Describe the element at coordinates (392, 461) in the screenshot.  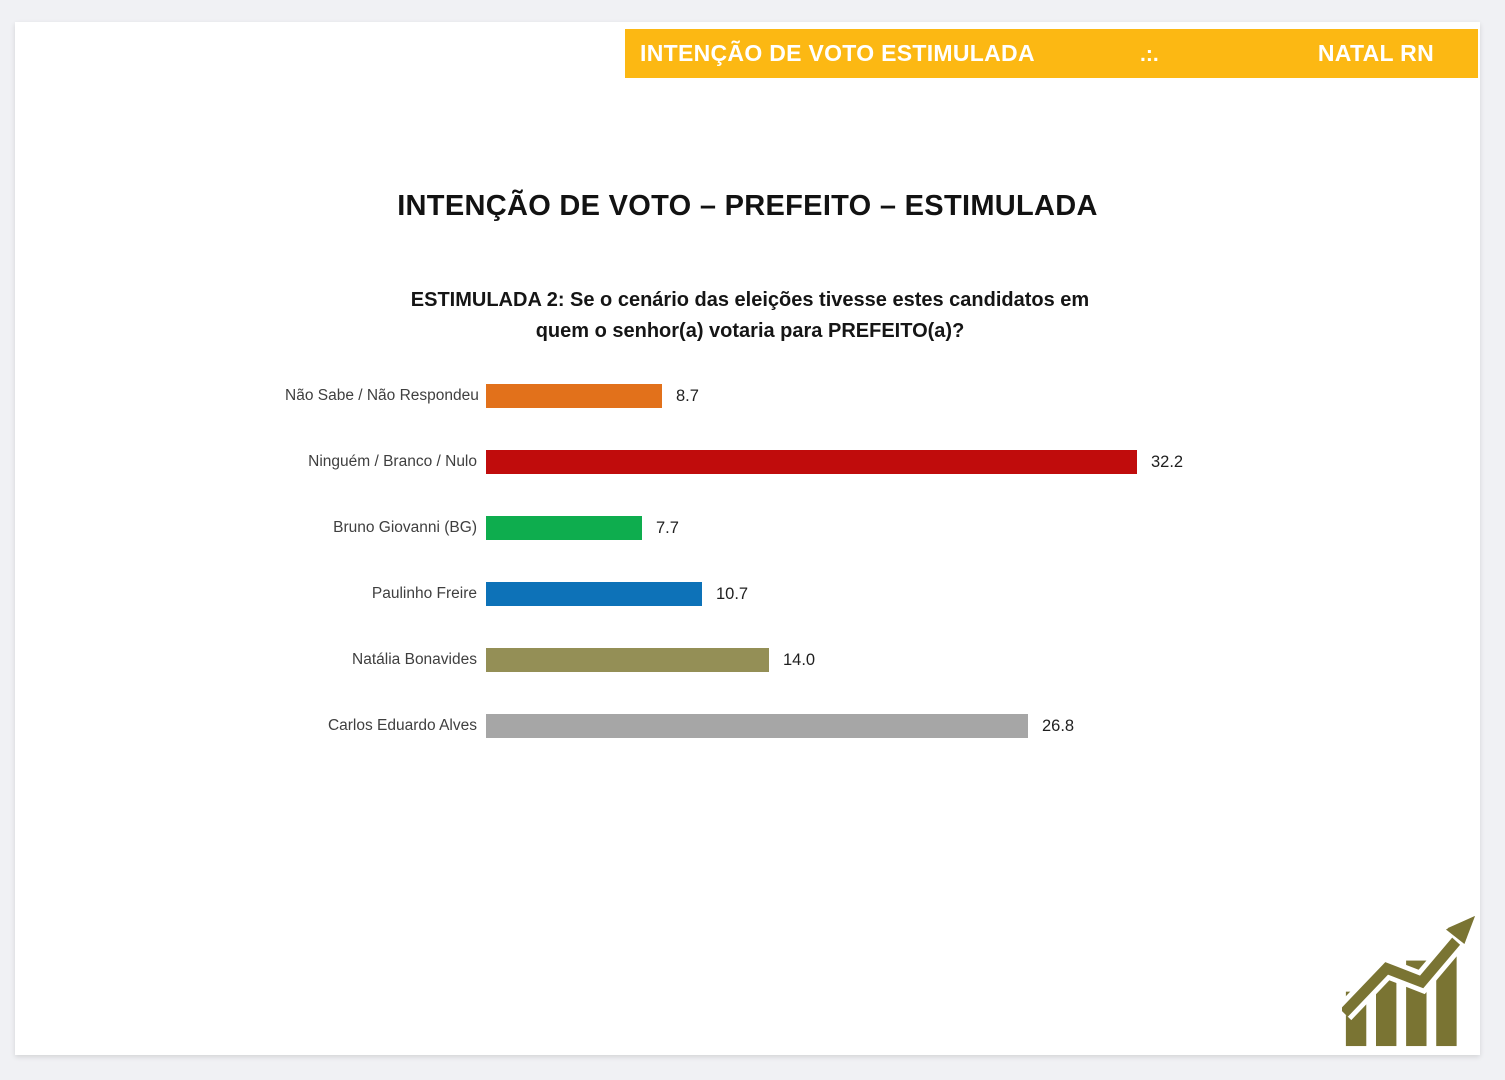
I see `bar-category-label: Ninguém / Branco / Nulo` at that location.